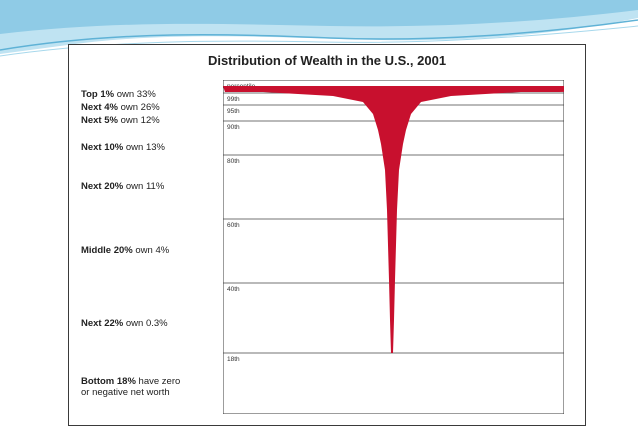  Describe the element at coordinates (152, 250) in the screenshot. I see `group-label-rest: own 4%` at that location.